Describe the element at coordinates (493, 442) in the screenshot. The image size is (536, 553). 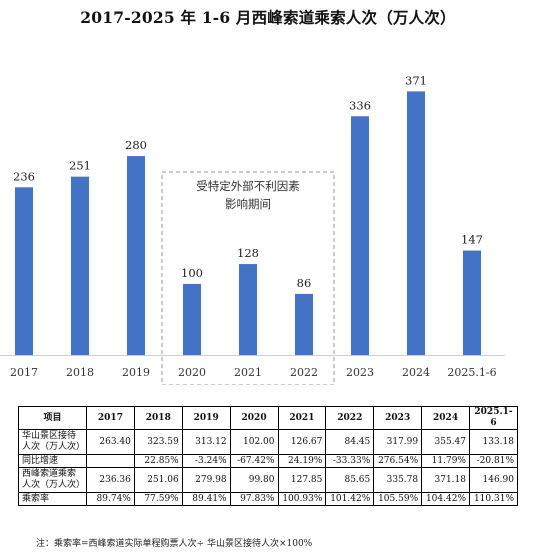
I see `table-cell: 133.18` at that location.